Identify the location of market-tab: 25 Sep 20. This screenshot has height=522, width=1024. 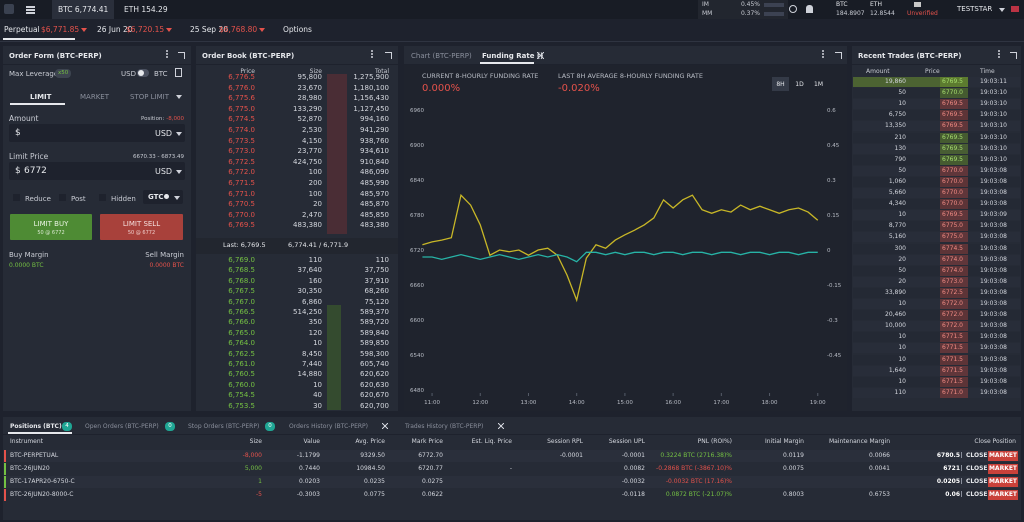
(209, 29).